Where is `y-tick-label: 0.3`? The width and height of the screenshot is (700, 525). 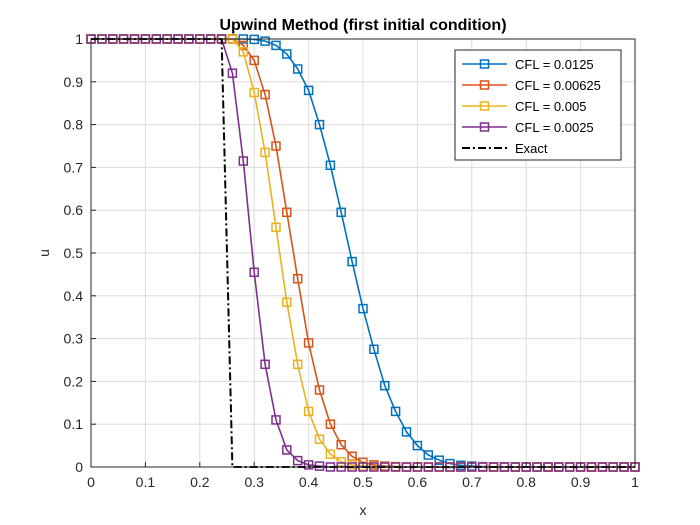 y-tick-label: 0.3 is located at coordinates (74, 339).